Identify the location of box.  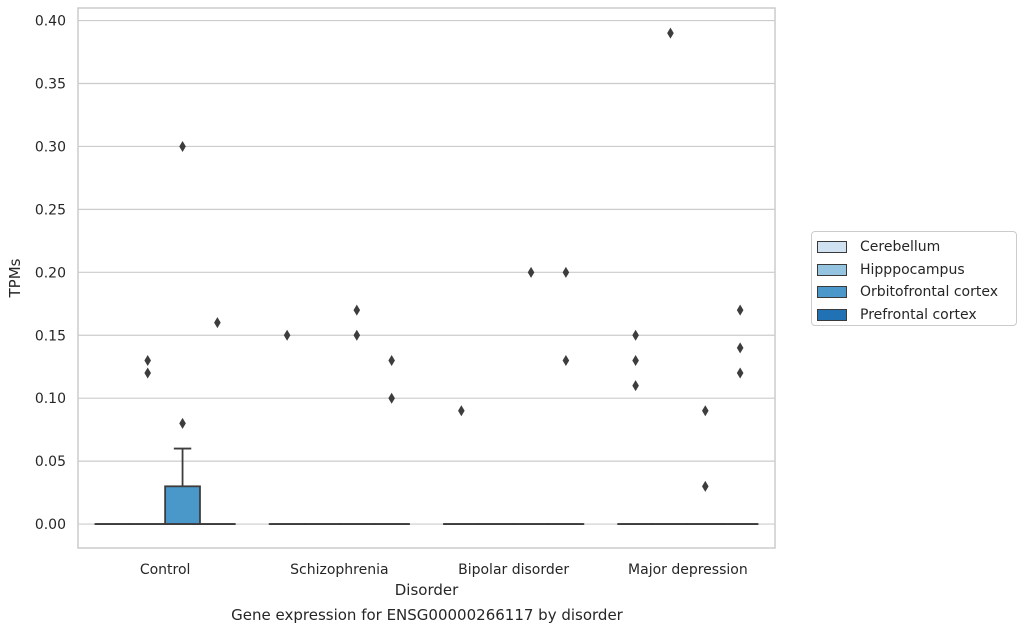
(182, 505).